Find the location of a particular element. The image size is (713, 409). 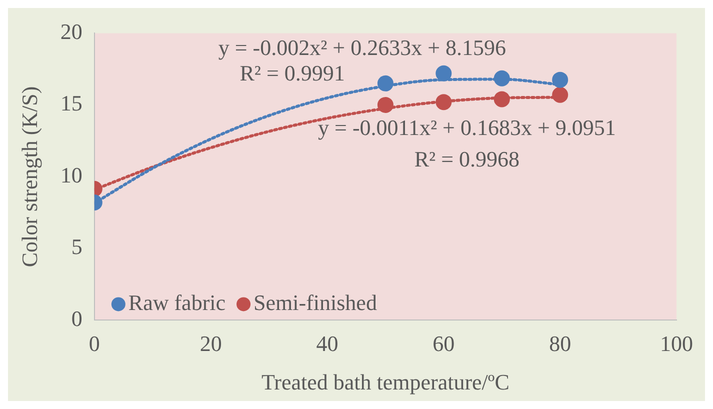

legend-label: Raw fabric is located at coordinates (177, 302).